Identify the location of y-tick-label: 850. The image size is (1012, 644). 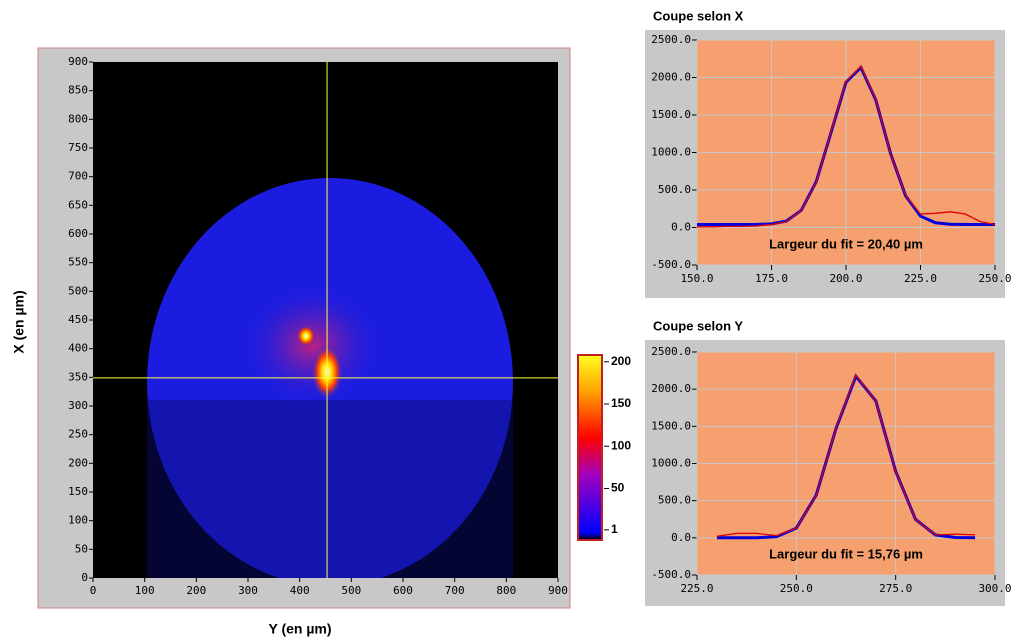
(78, 90).